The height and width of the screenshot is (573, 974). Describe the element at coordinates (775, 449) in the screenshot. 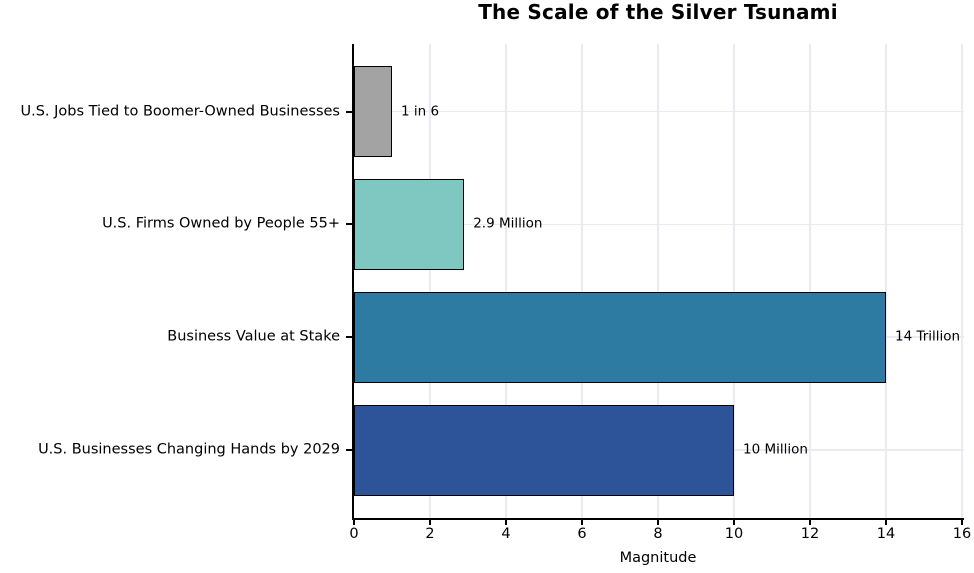

I see `bar-value-label: 10 Million` at that location.